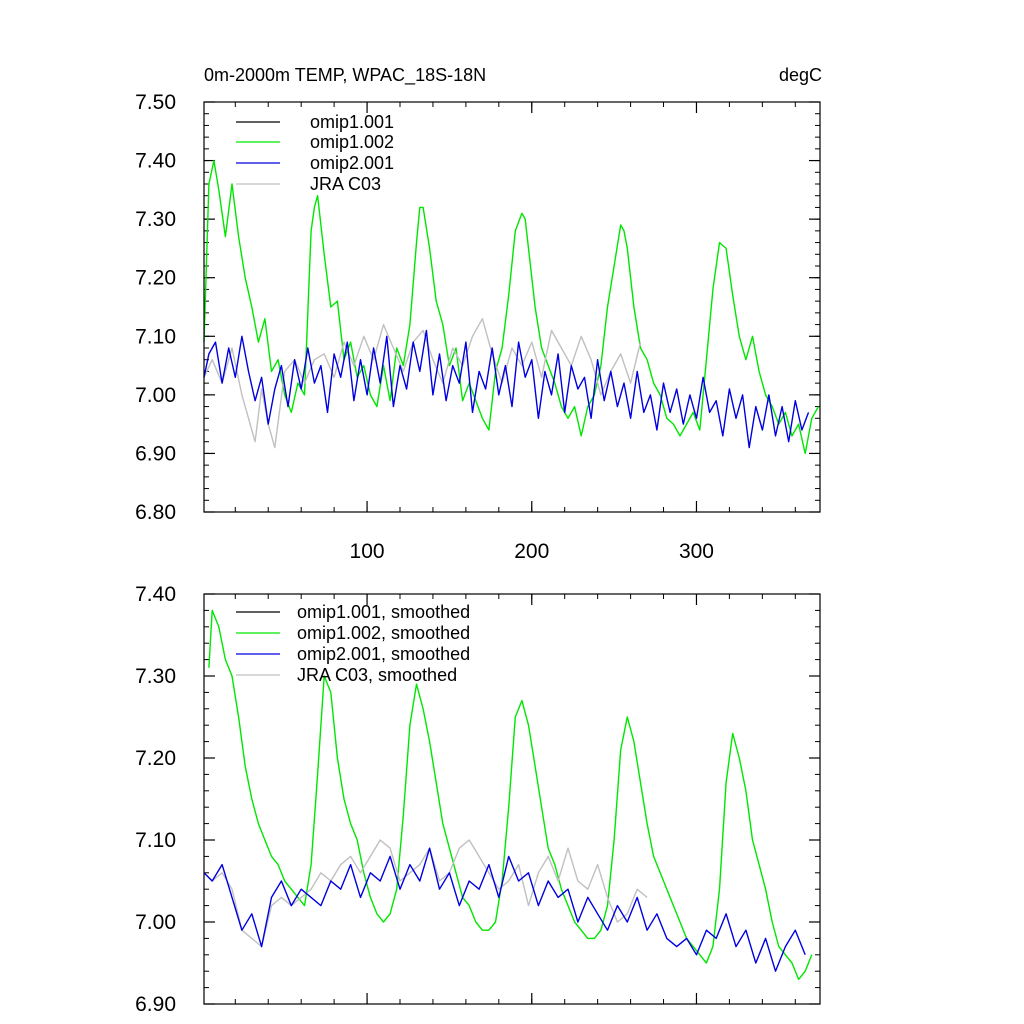  I want to click on top-legend: omip1.001 omip1.002 omip2.001 JRA C03, so click(315, 153).